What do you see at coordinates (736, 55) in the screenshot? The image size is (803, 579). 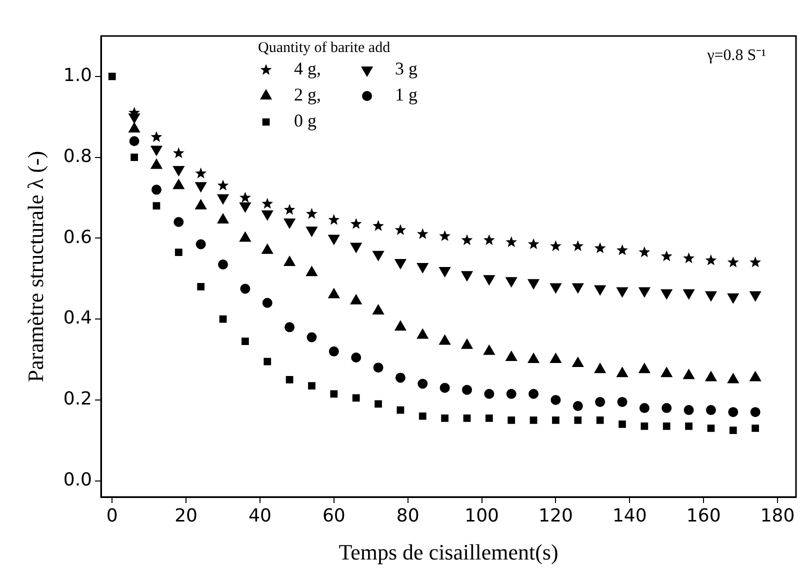 I see `annotation: γ=0.8 S⁻¹` at bounding box center [736, 55].